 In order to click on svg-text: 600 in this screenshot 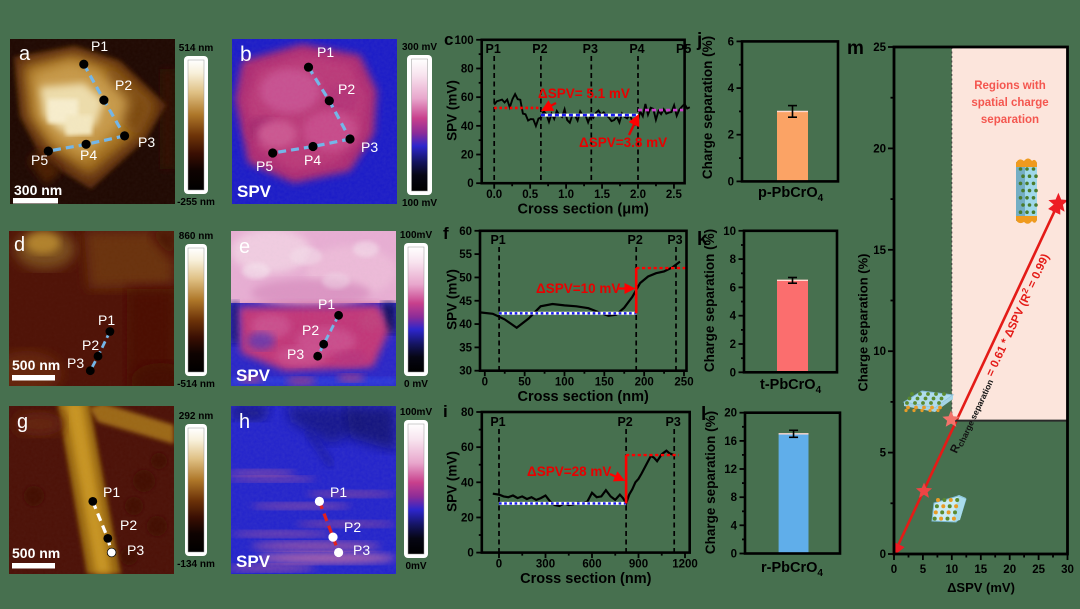, I will do `click(591, 565)`.